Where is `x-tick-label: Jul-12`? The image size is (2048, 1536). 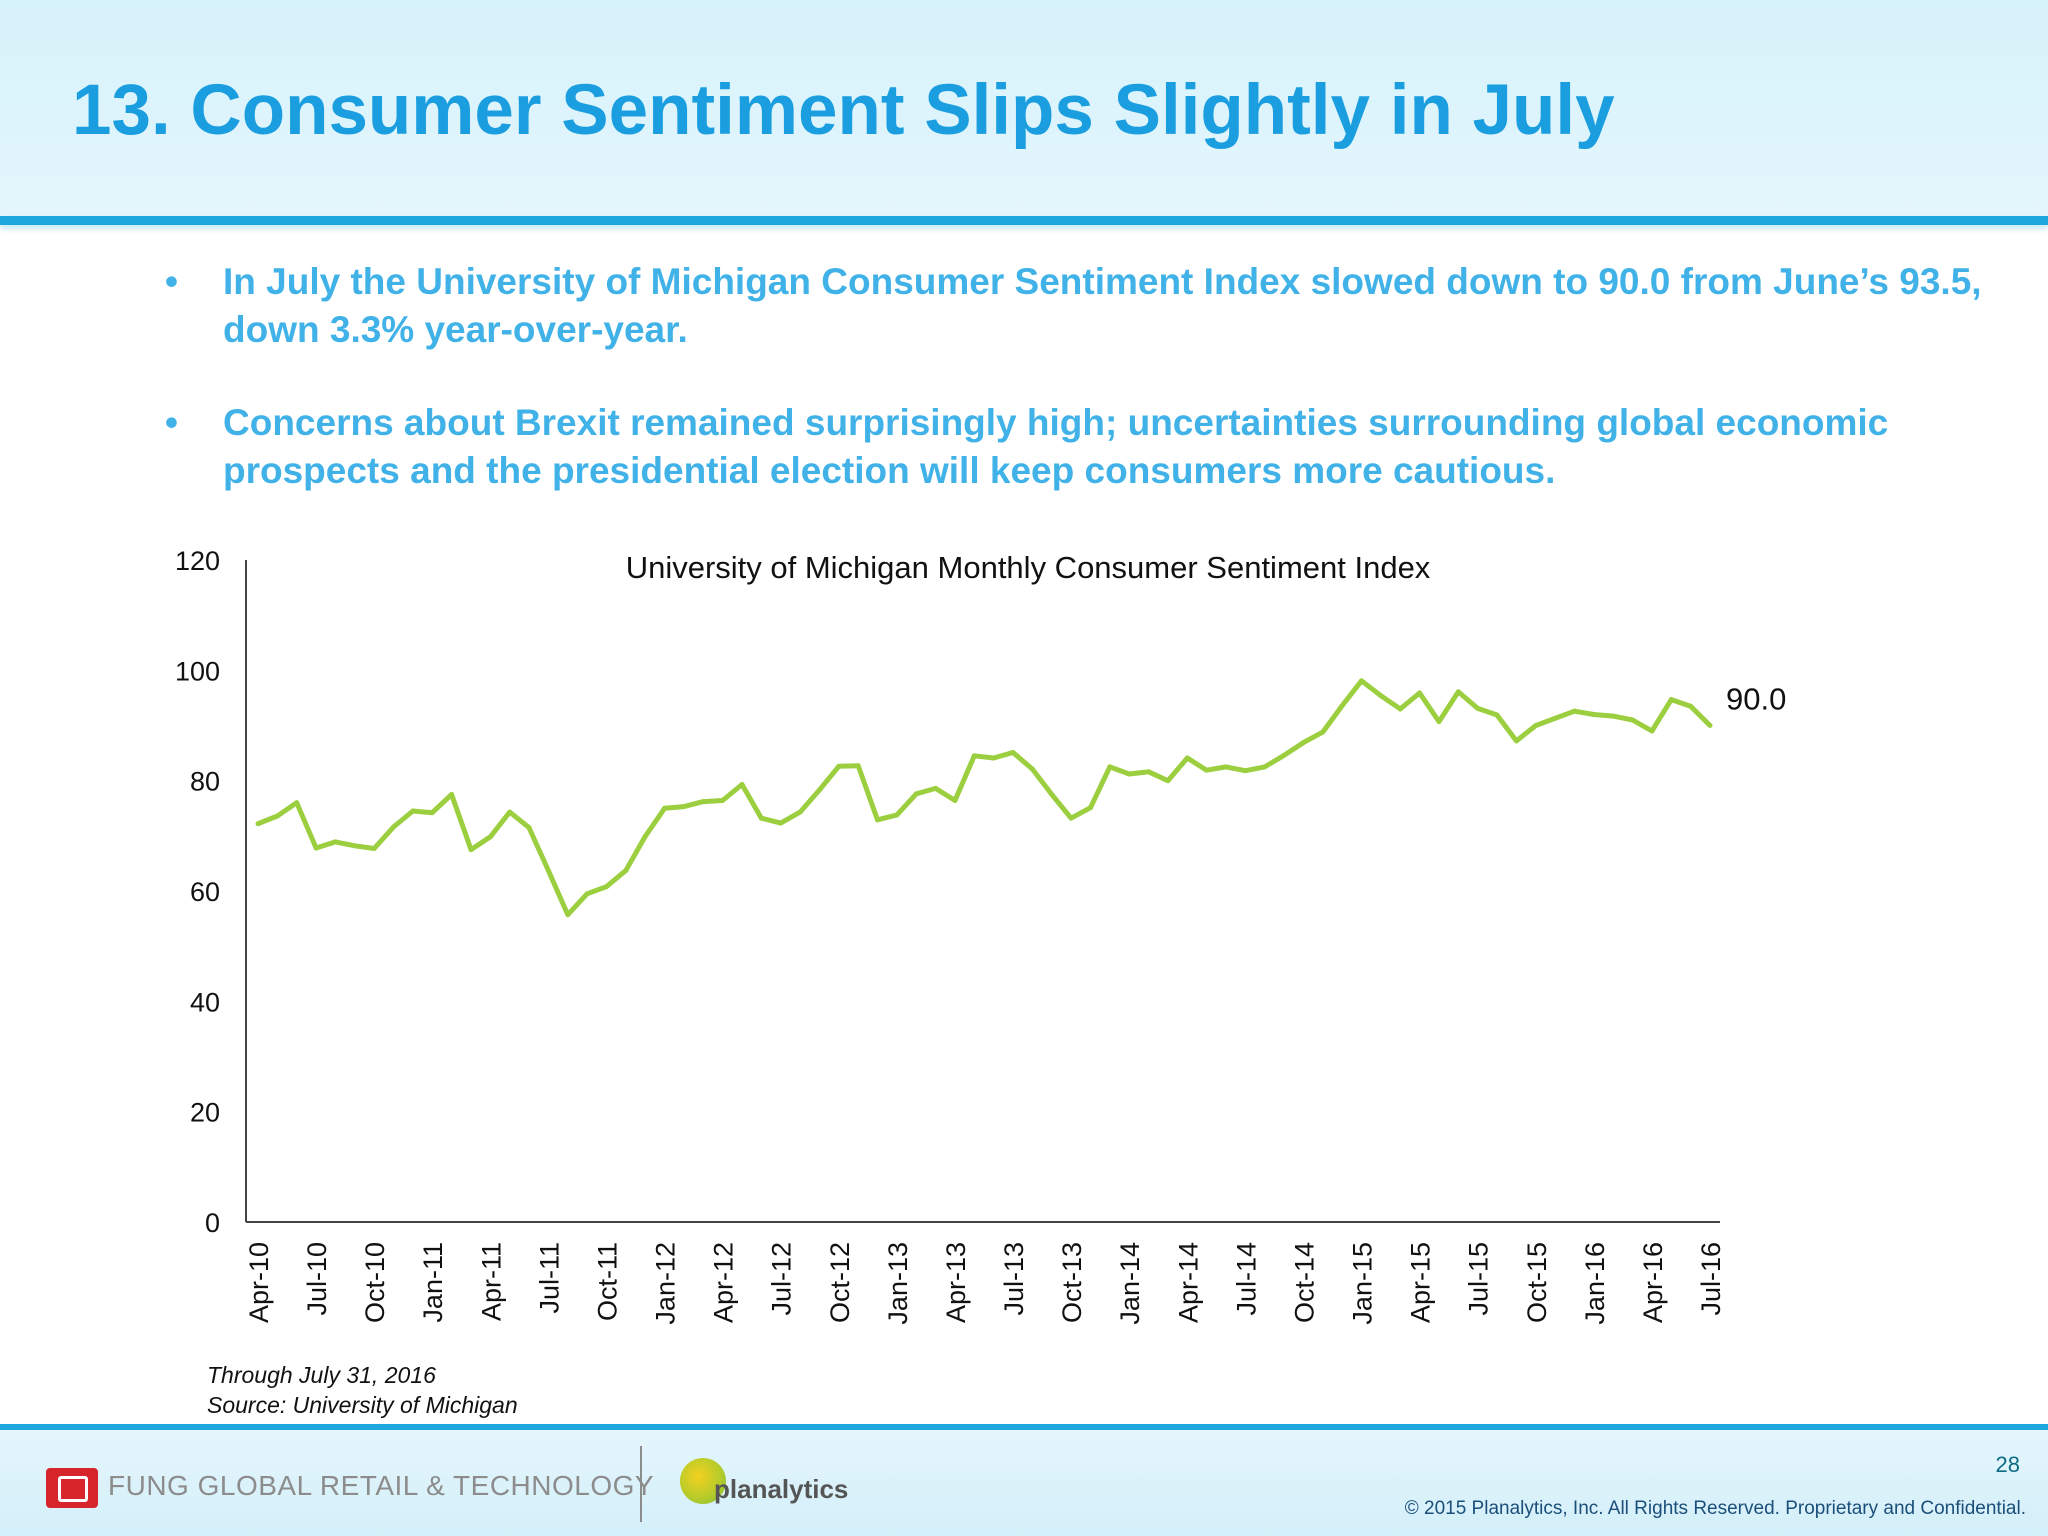
x-tick-label: Jul-12 is located at coordinates (782, 1279).